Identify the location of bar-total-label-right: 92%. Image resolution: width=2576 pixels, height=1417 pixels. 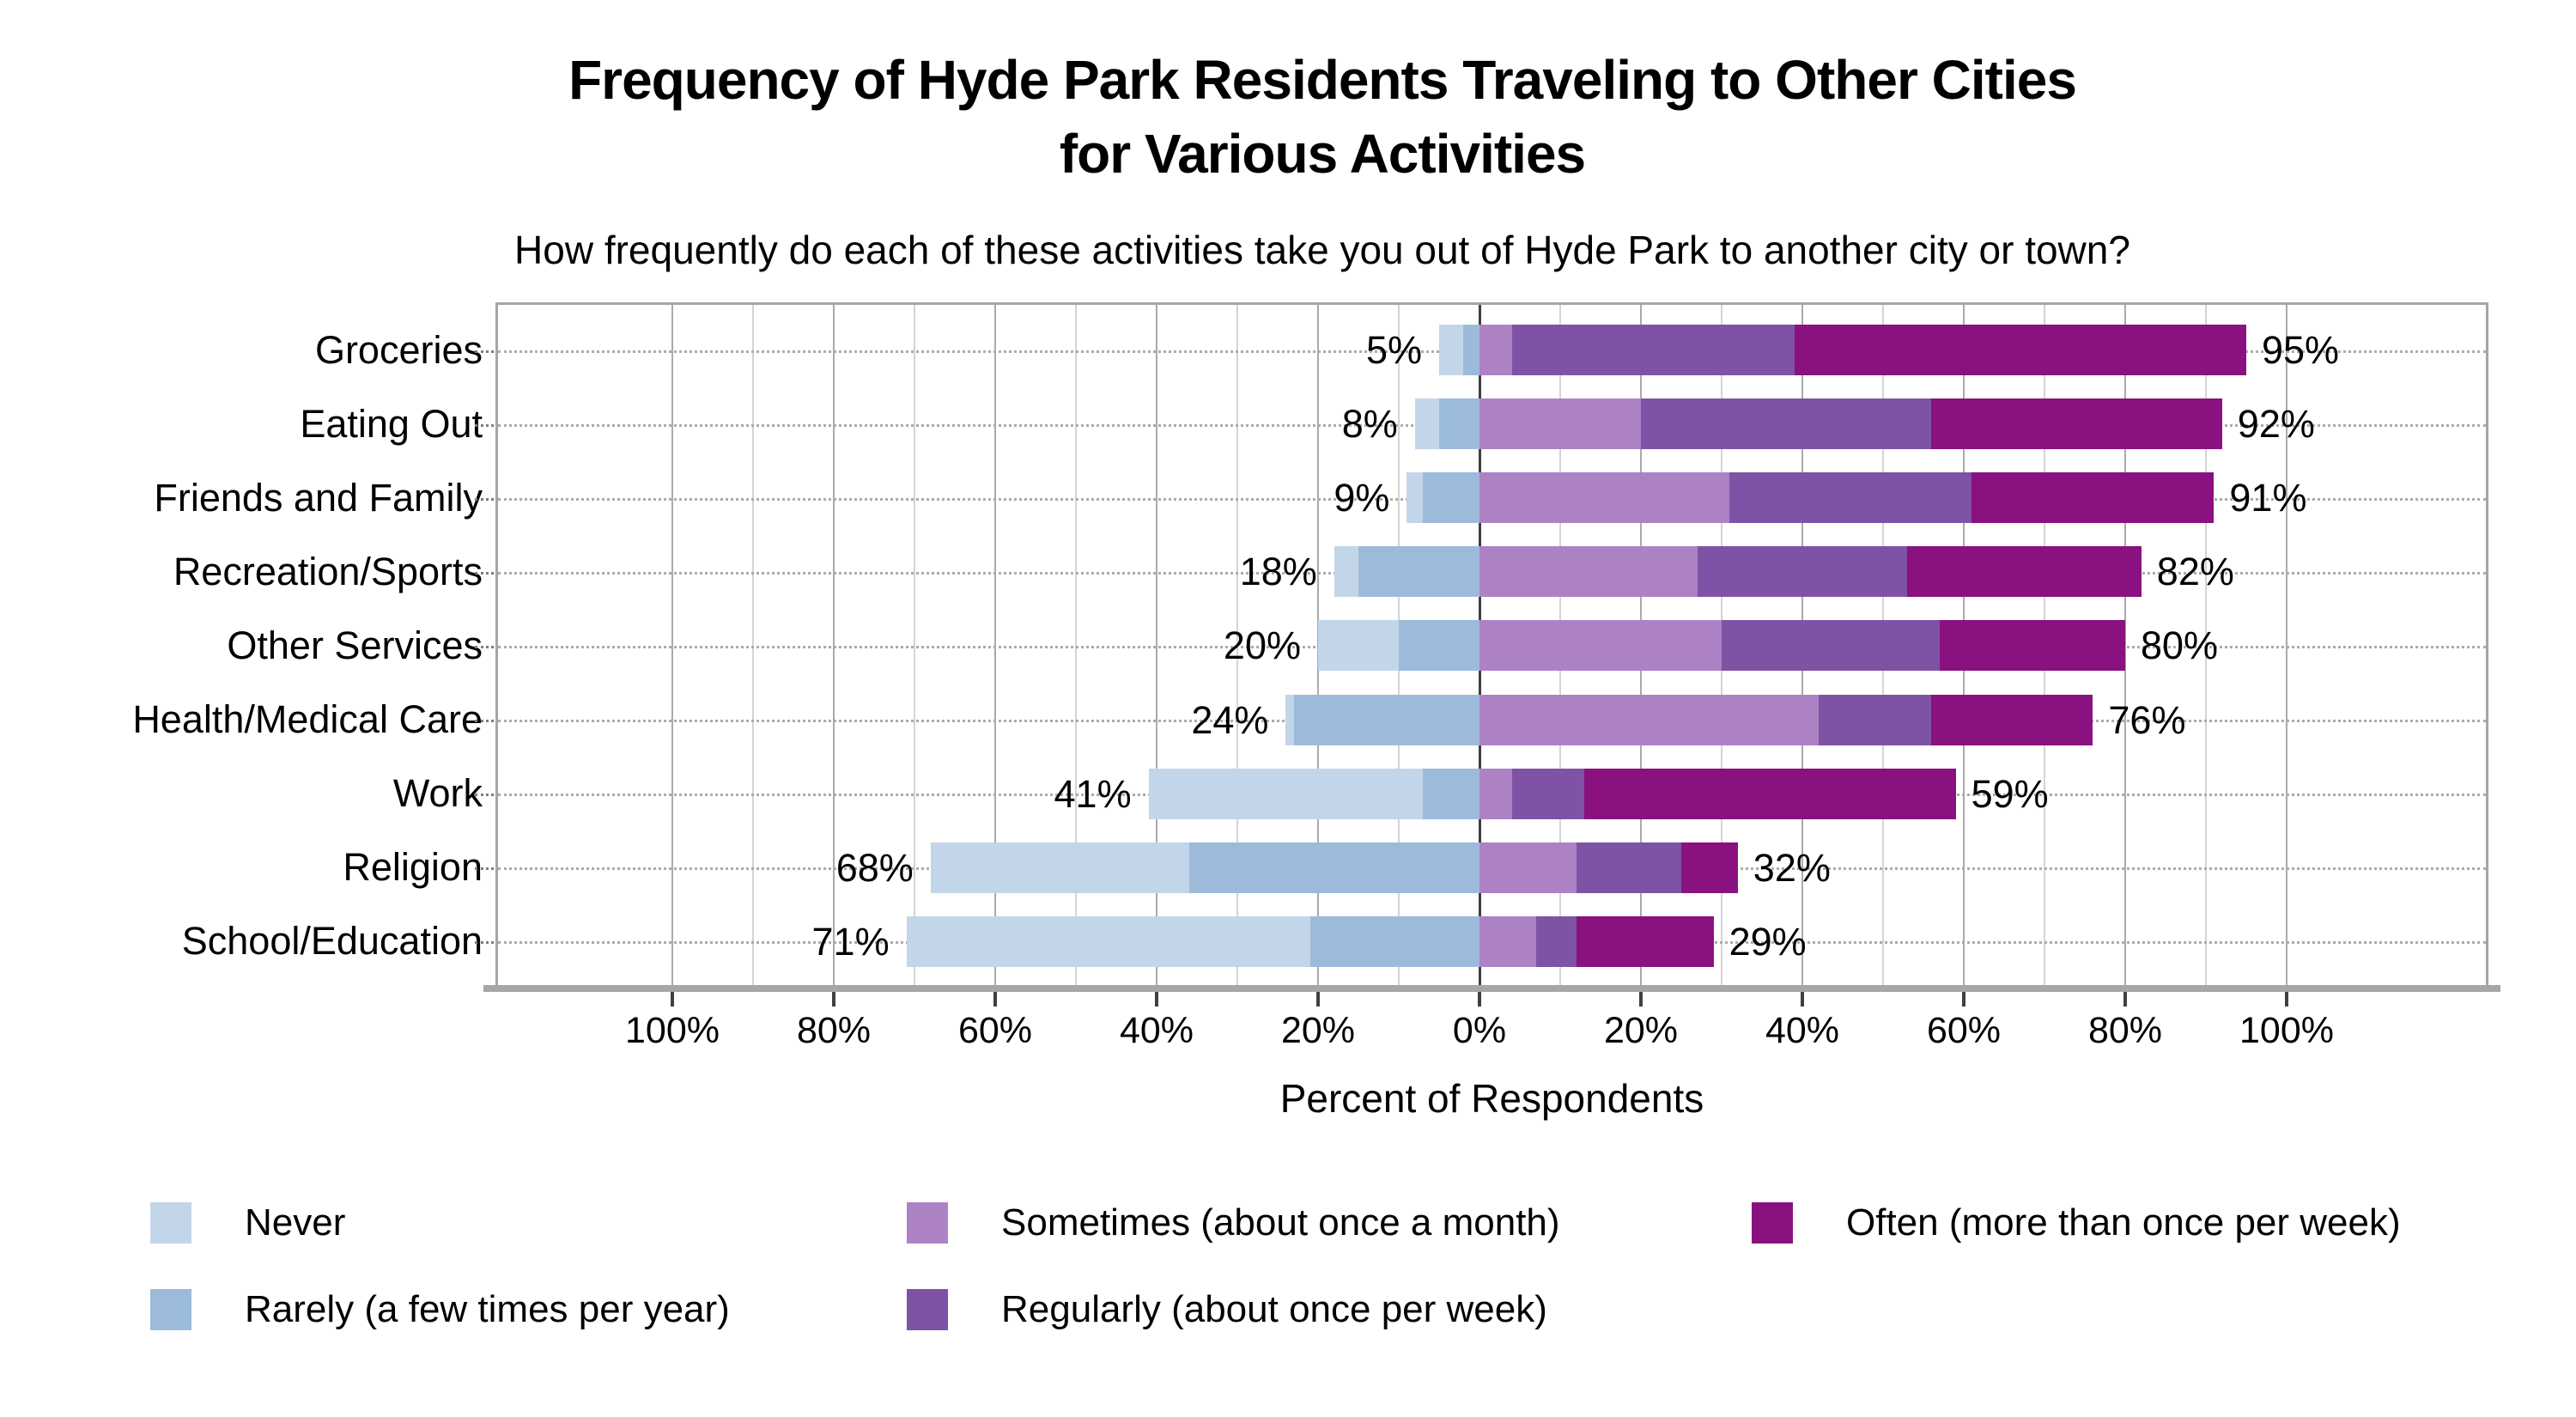
(2276, 424).